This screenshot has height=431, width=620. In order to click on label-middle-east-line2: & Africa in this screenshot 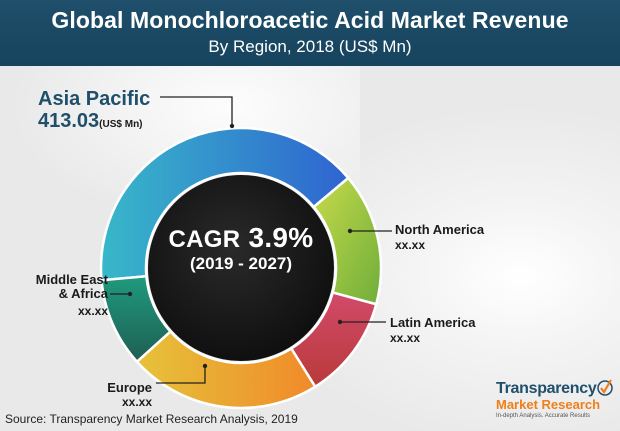, I will do `click(83, 293)`.